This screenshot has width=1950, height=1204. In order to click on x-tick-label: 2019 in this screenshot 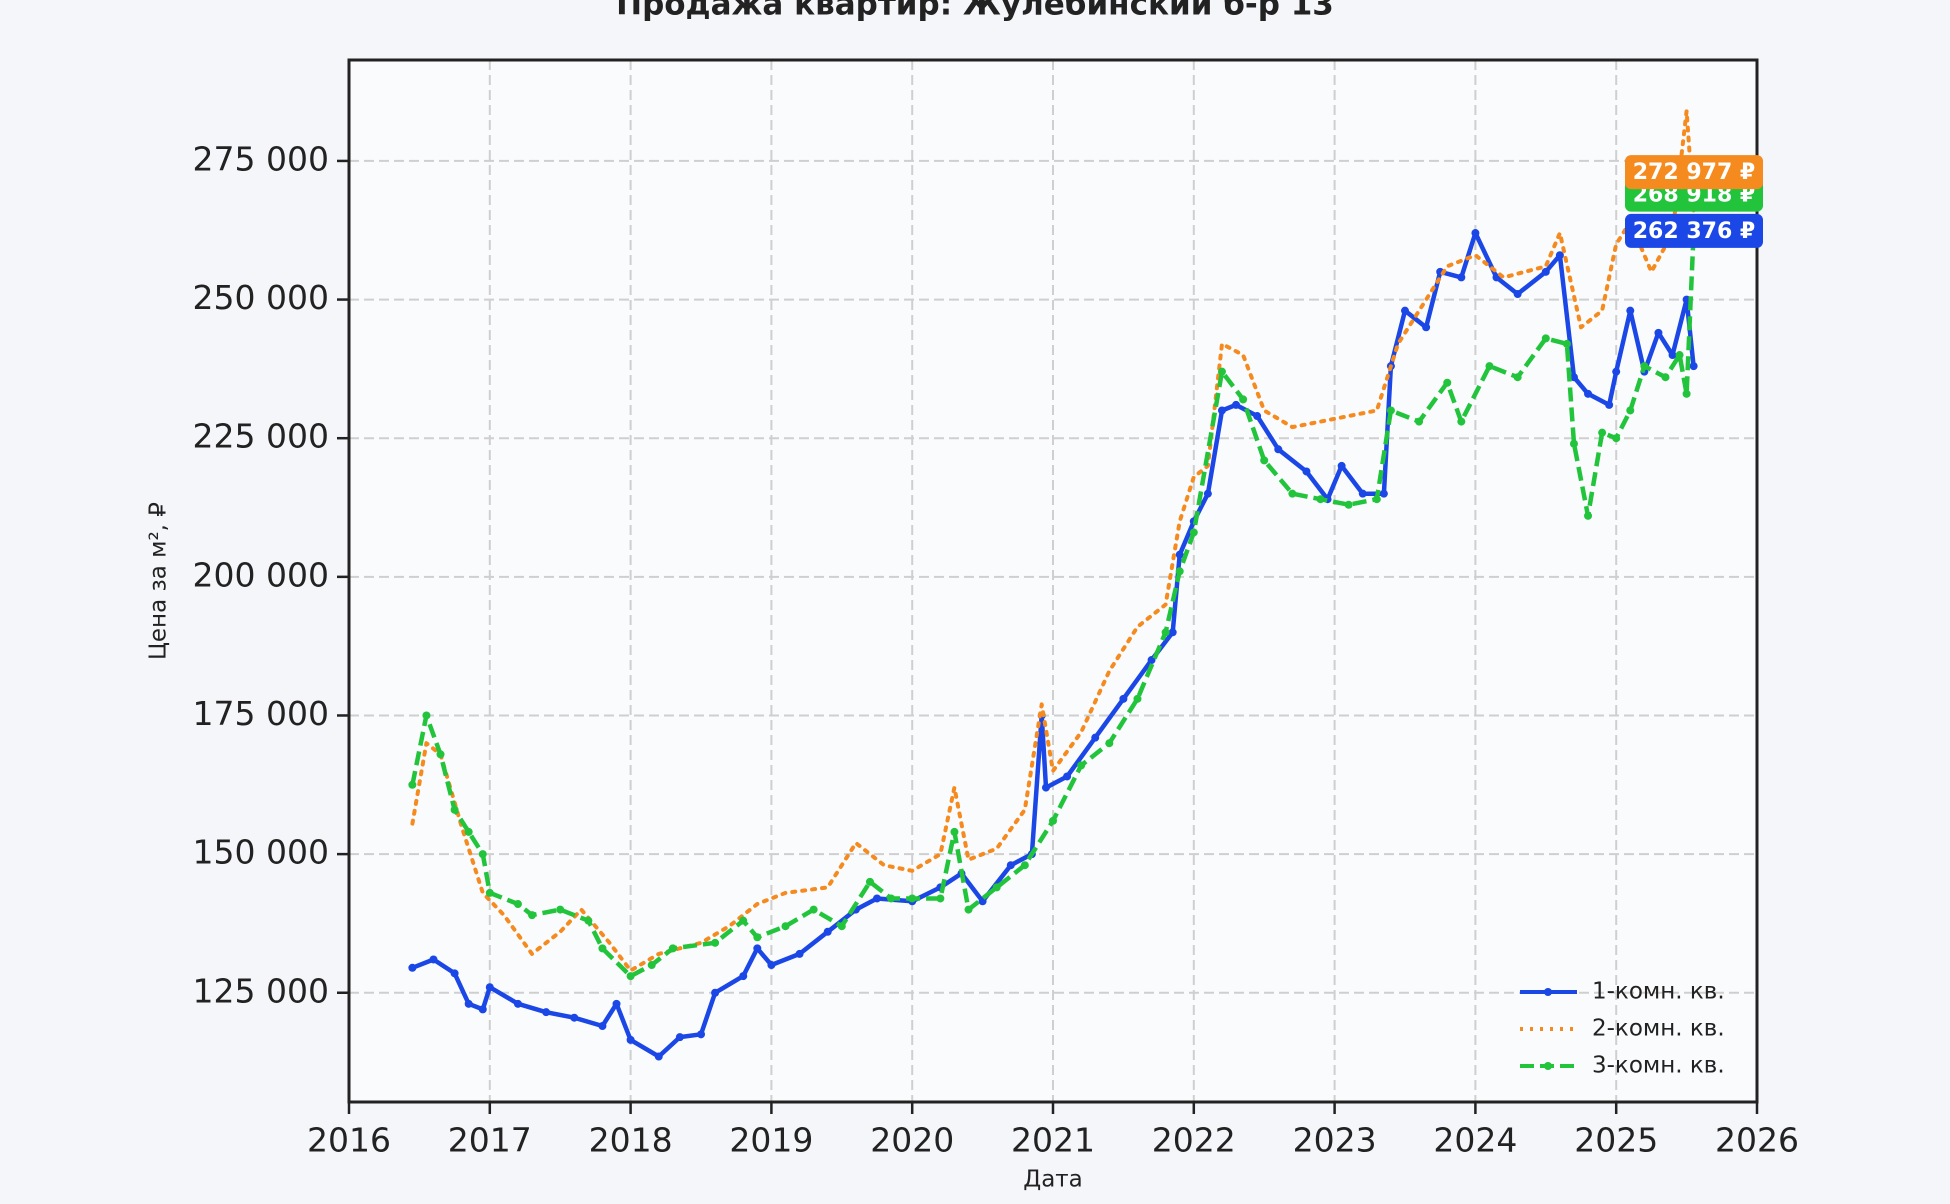, I will do `click(771, 1140)`.